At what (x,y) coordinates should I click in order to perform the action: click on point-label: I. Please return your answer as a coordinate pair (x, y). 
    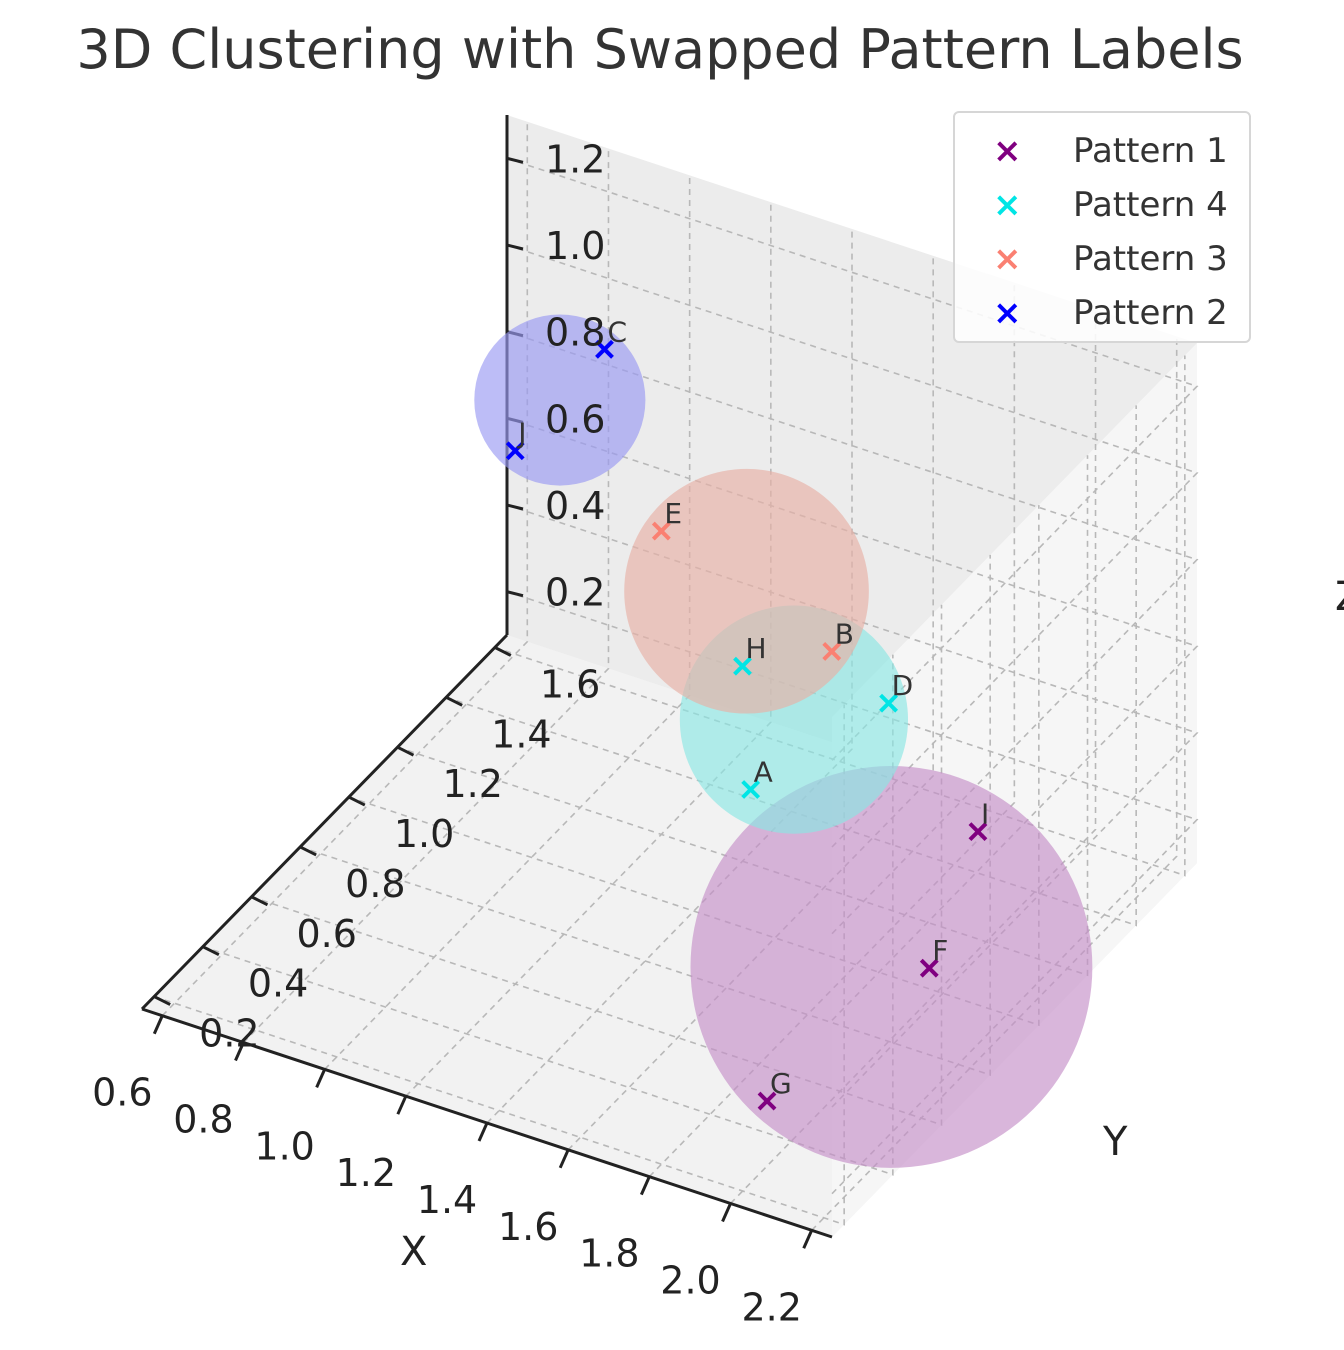
    Looking at the image, I should click on (985, 814).